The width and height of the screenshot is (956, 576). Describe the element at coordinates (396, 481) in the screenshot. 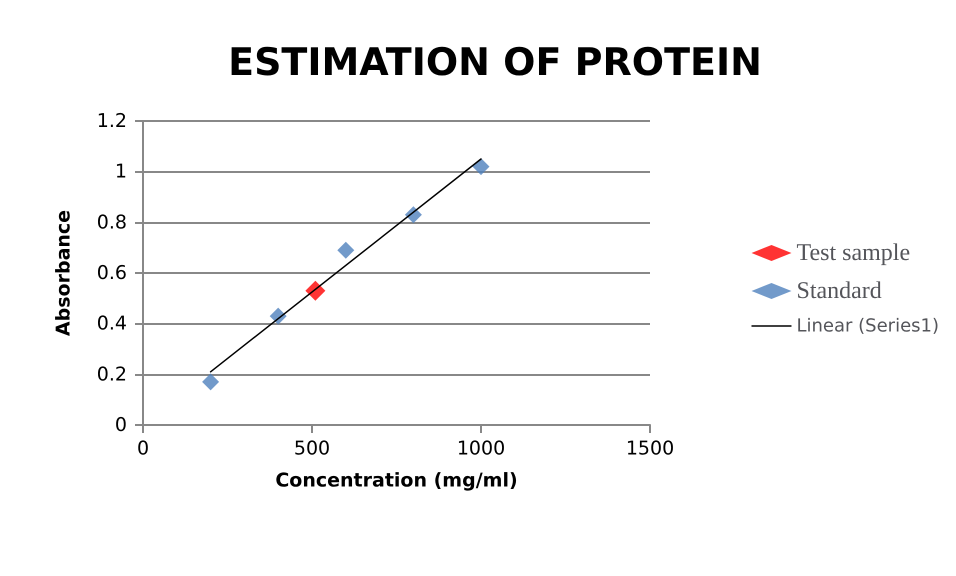

I see `x-axis-title: Concentration (mg/ml)` at that location.